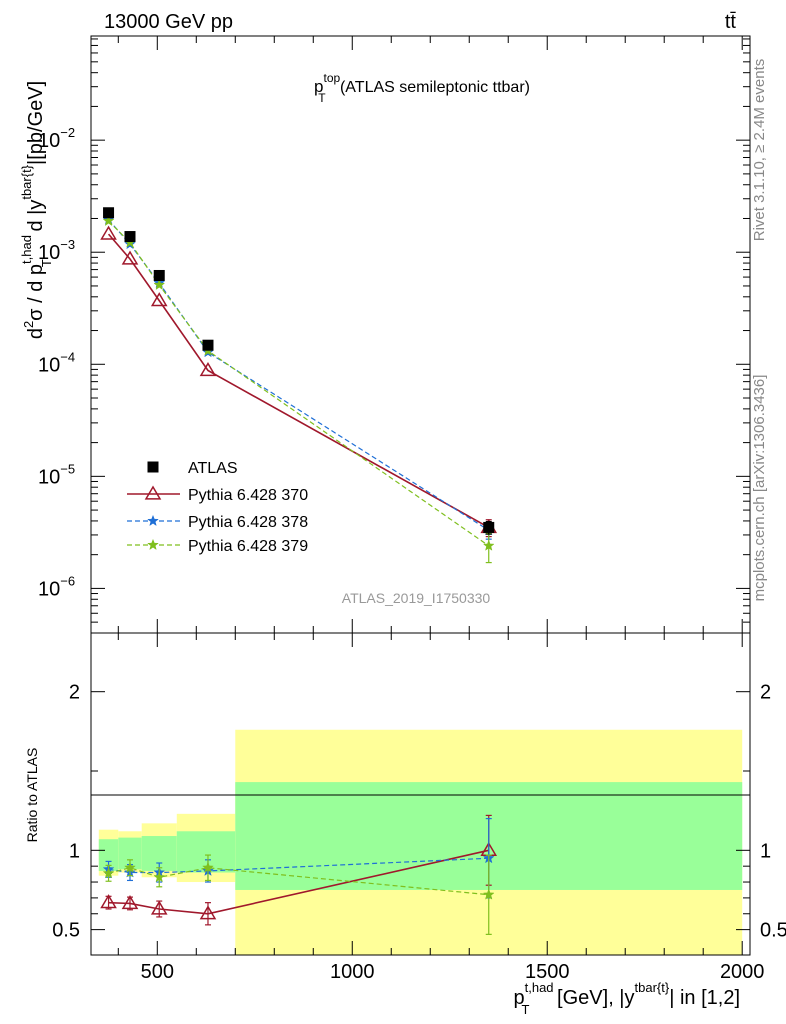  I want to click on main-ytick-label: 10⁻², so click(56, 138).